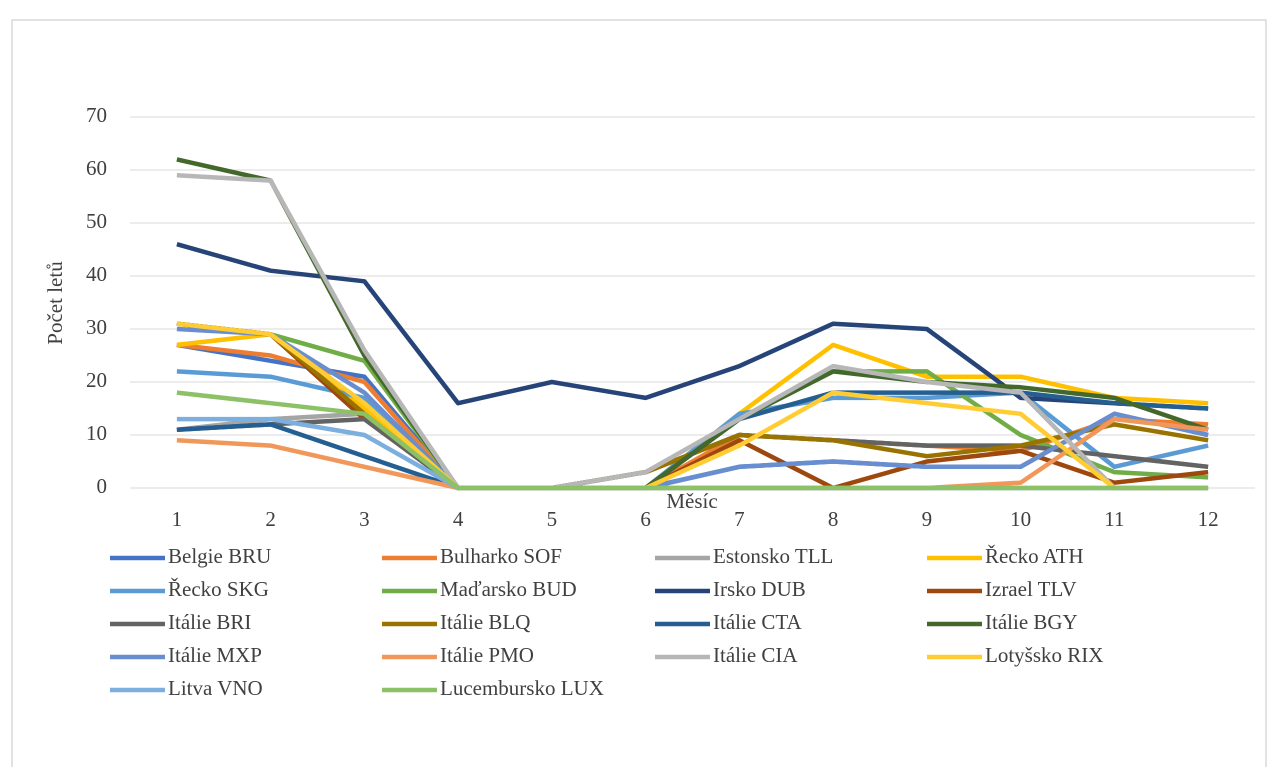 This screenshot has width=1274, height=767. What do you see at coordinates (96, 433) in the screenshot?
I see `y-tick-label: 10` at bounding box center [96, 433].